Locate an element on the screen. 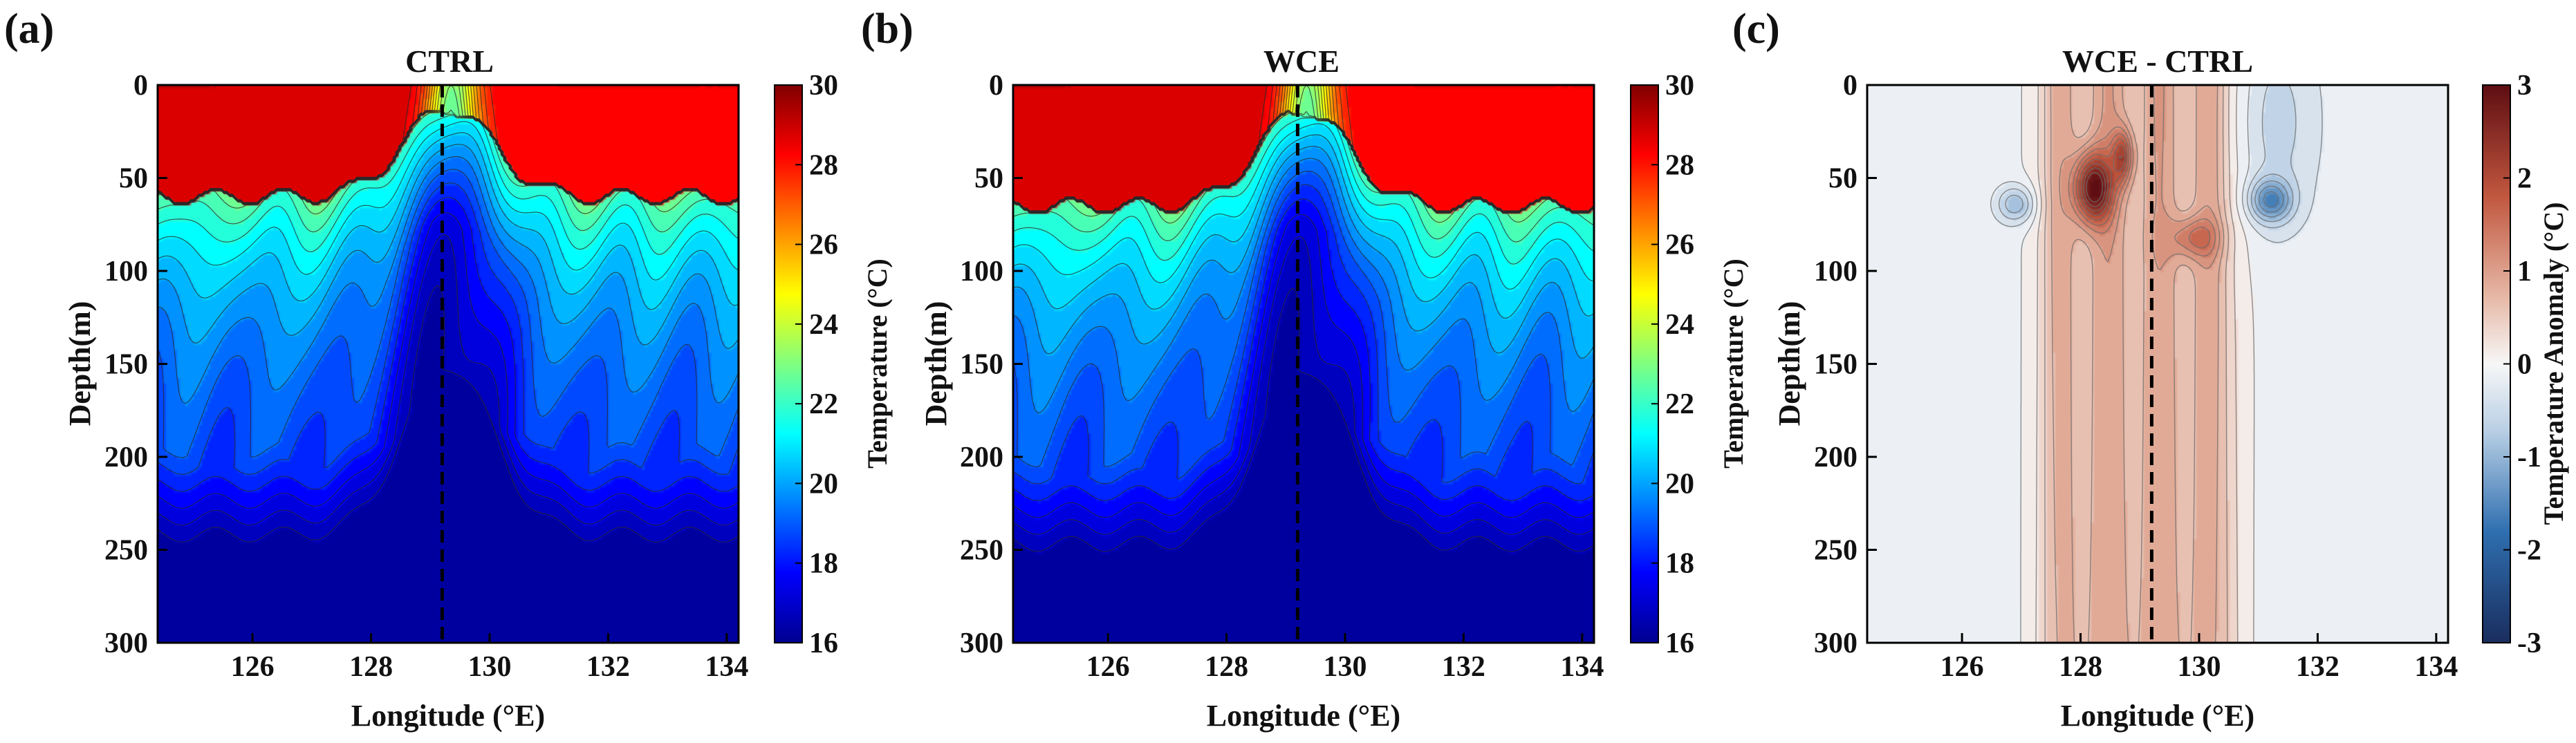 The image size is (2576, 743). x-axis-b: 126 128 130 132 134 is located at coordinates (1345, 658).